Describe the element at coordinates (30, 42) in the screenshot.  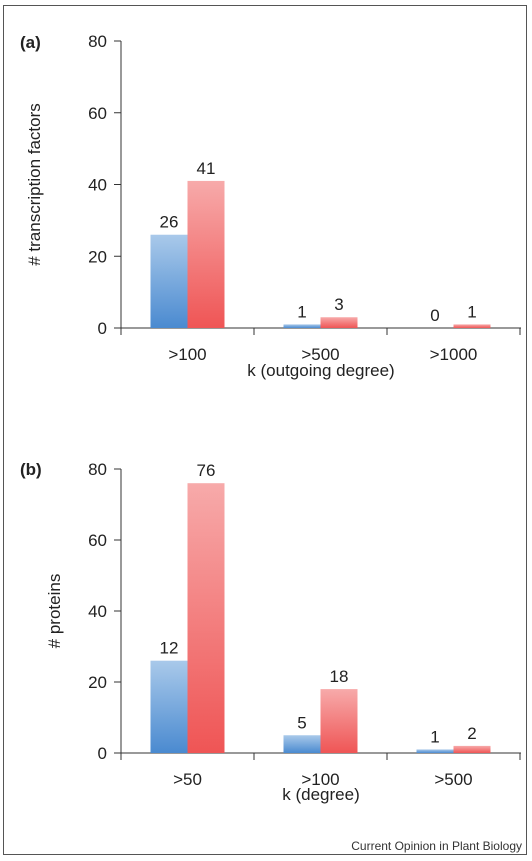
I see `panel-label: (a)` at that location.